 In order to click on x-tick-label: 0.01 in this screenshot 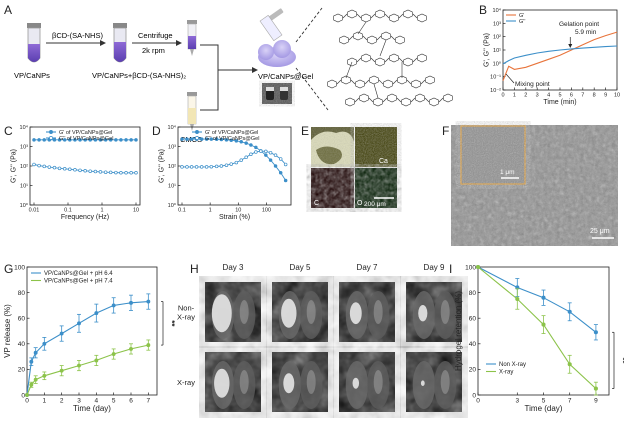, I will do `click(34, 211)`.